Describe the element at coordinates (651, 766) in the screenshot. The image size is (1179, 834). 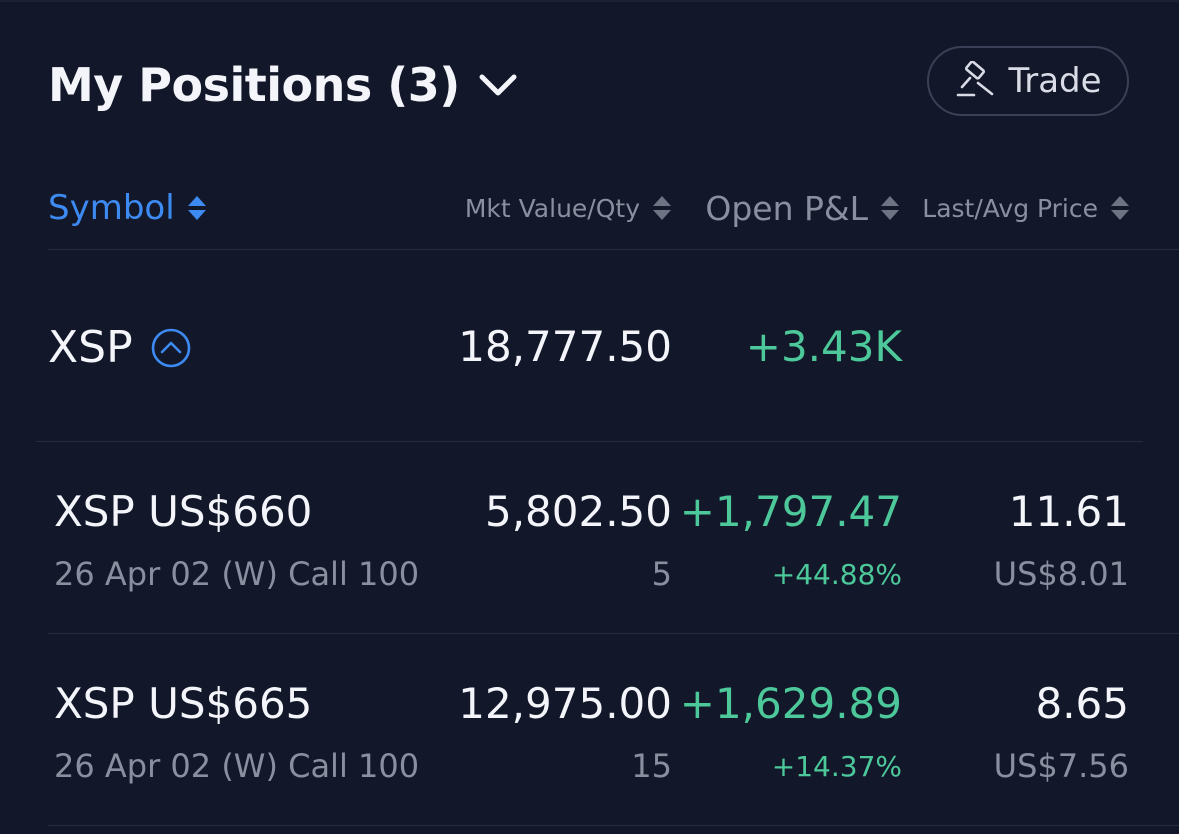
I see `position-qty: 15` at that location.